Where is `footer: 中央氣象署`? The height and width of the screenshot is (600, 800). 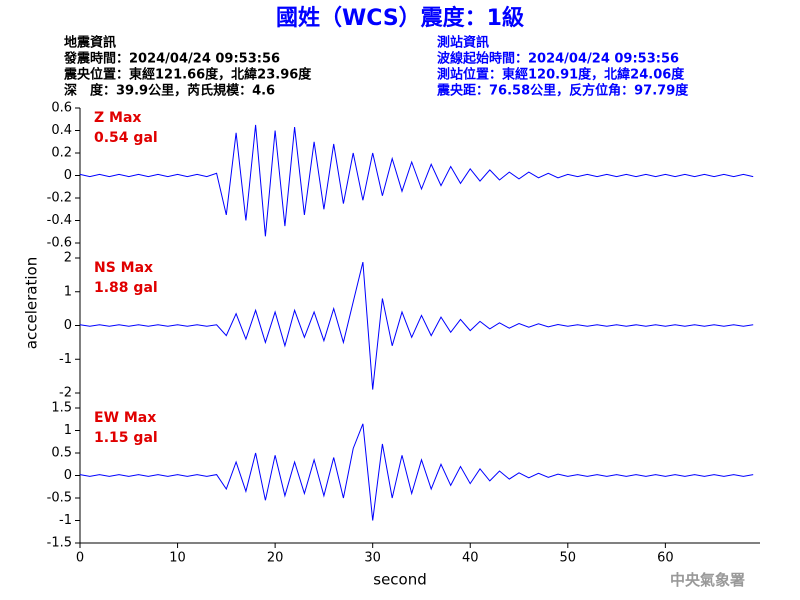 footer: 中央氣象署 is located at coordinates (707, 580).